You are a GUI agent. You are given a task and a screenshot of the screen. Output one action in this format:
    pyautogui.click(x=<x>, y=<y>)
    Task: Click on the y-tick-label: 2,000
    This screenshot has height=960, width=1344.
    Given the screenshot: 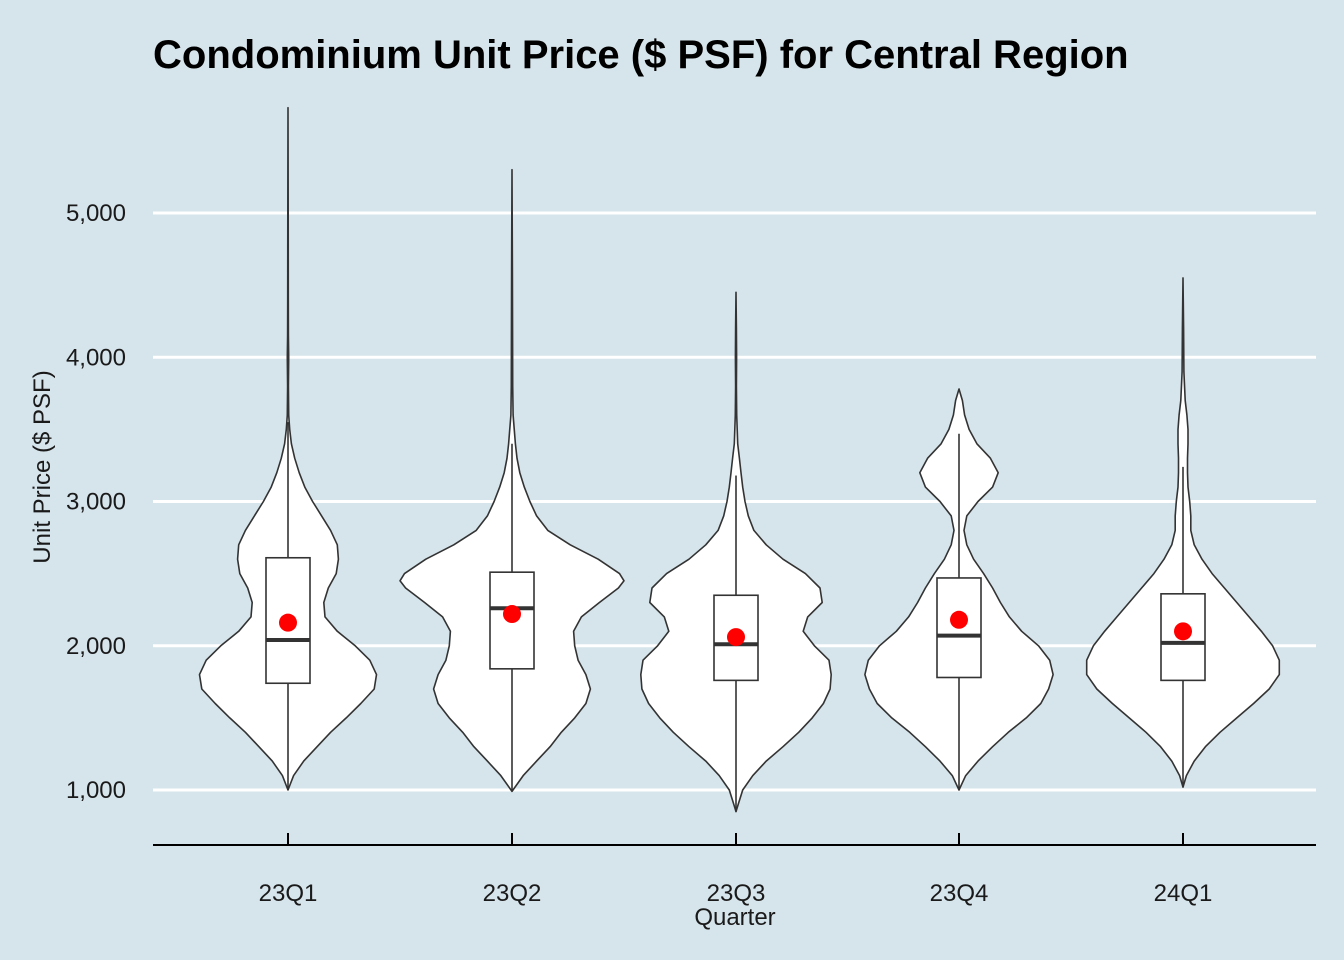 What is the action you would take?
    pyautogui.click(x=96, y=646)
    